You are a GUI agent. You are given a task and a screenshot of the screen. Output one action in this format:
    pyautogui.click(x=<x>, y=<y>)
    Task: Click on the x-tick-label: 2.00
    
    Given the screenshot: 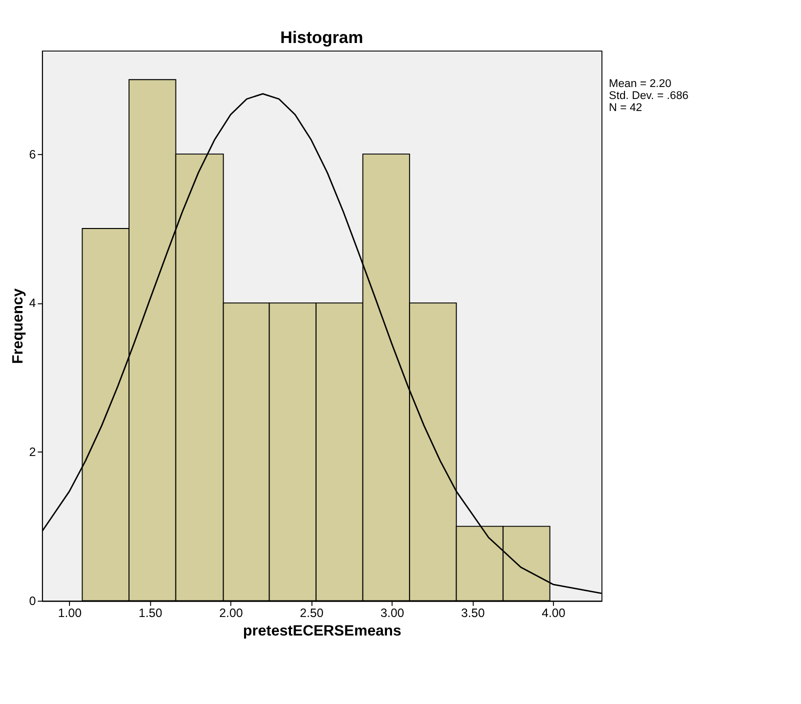 What is the action you would take?
    pyautogui.click(x=231, y=613)
    